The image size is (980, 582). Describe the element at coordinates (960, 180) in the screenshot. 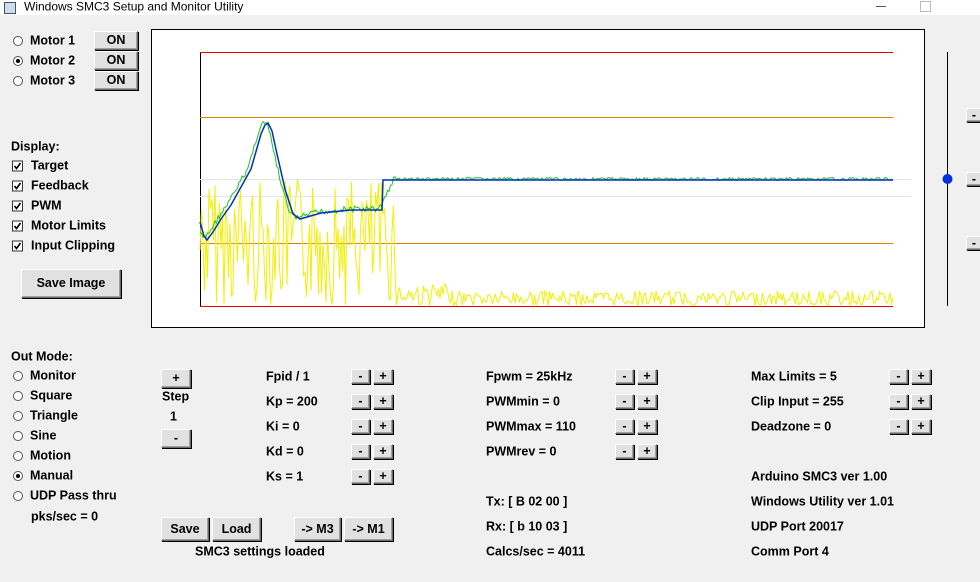

I see `manual-slider` at that location.